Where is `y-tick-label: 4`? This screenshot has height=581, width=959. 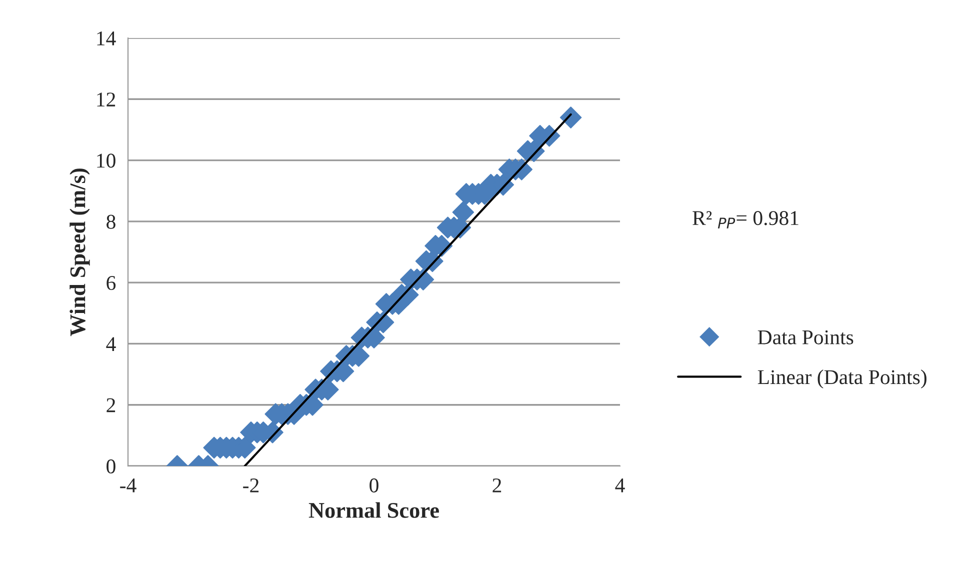
y-tick-label: 4 is located at coordinates (111, 344).